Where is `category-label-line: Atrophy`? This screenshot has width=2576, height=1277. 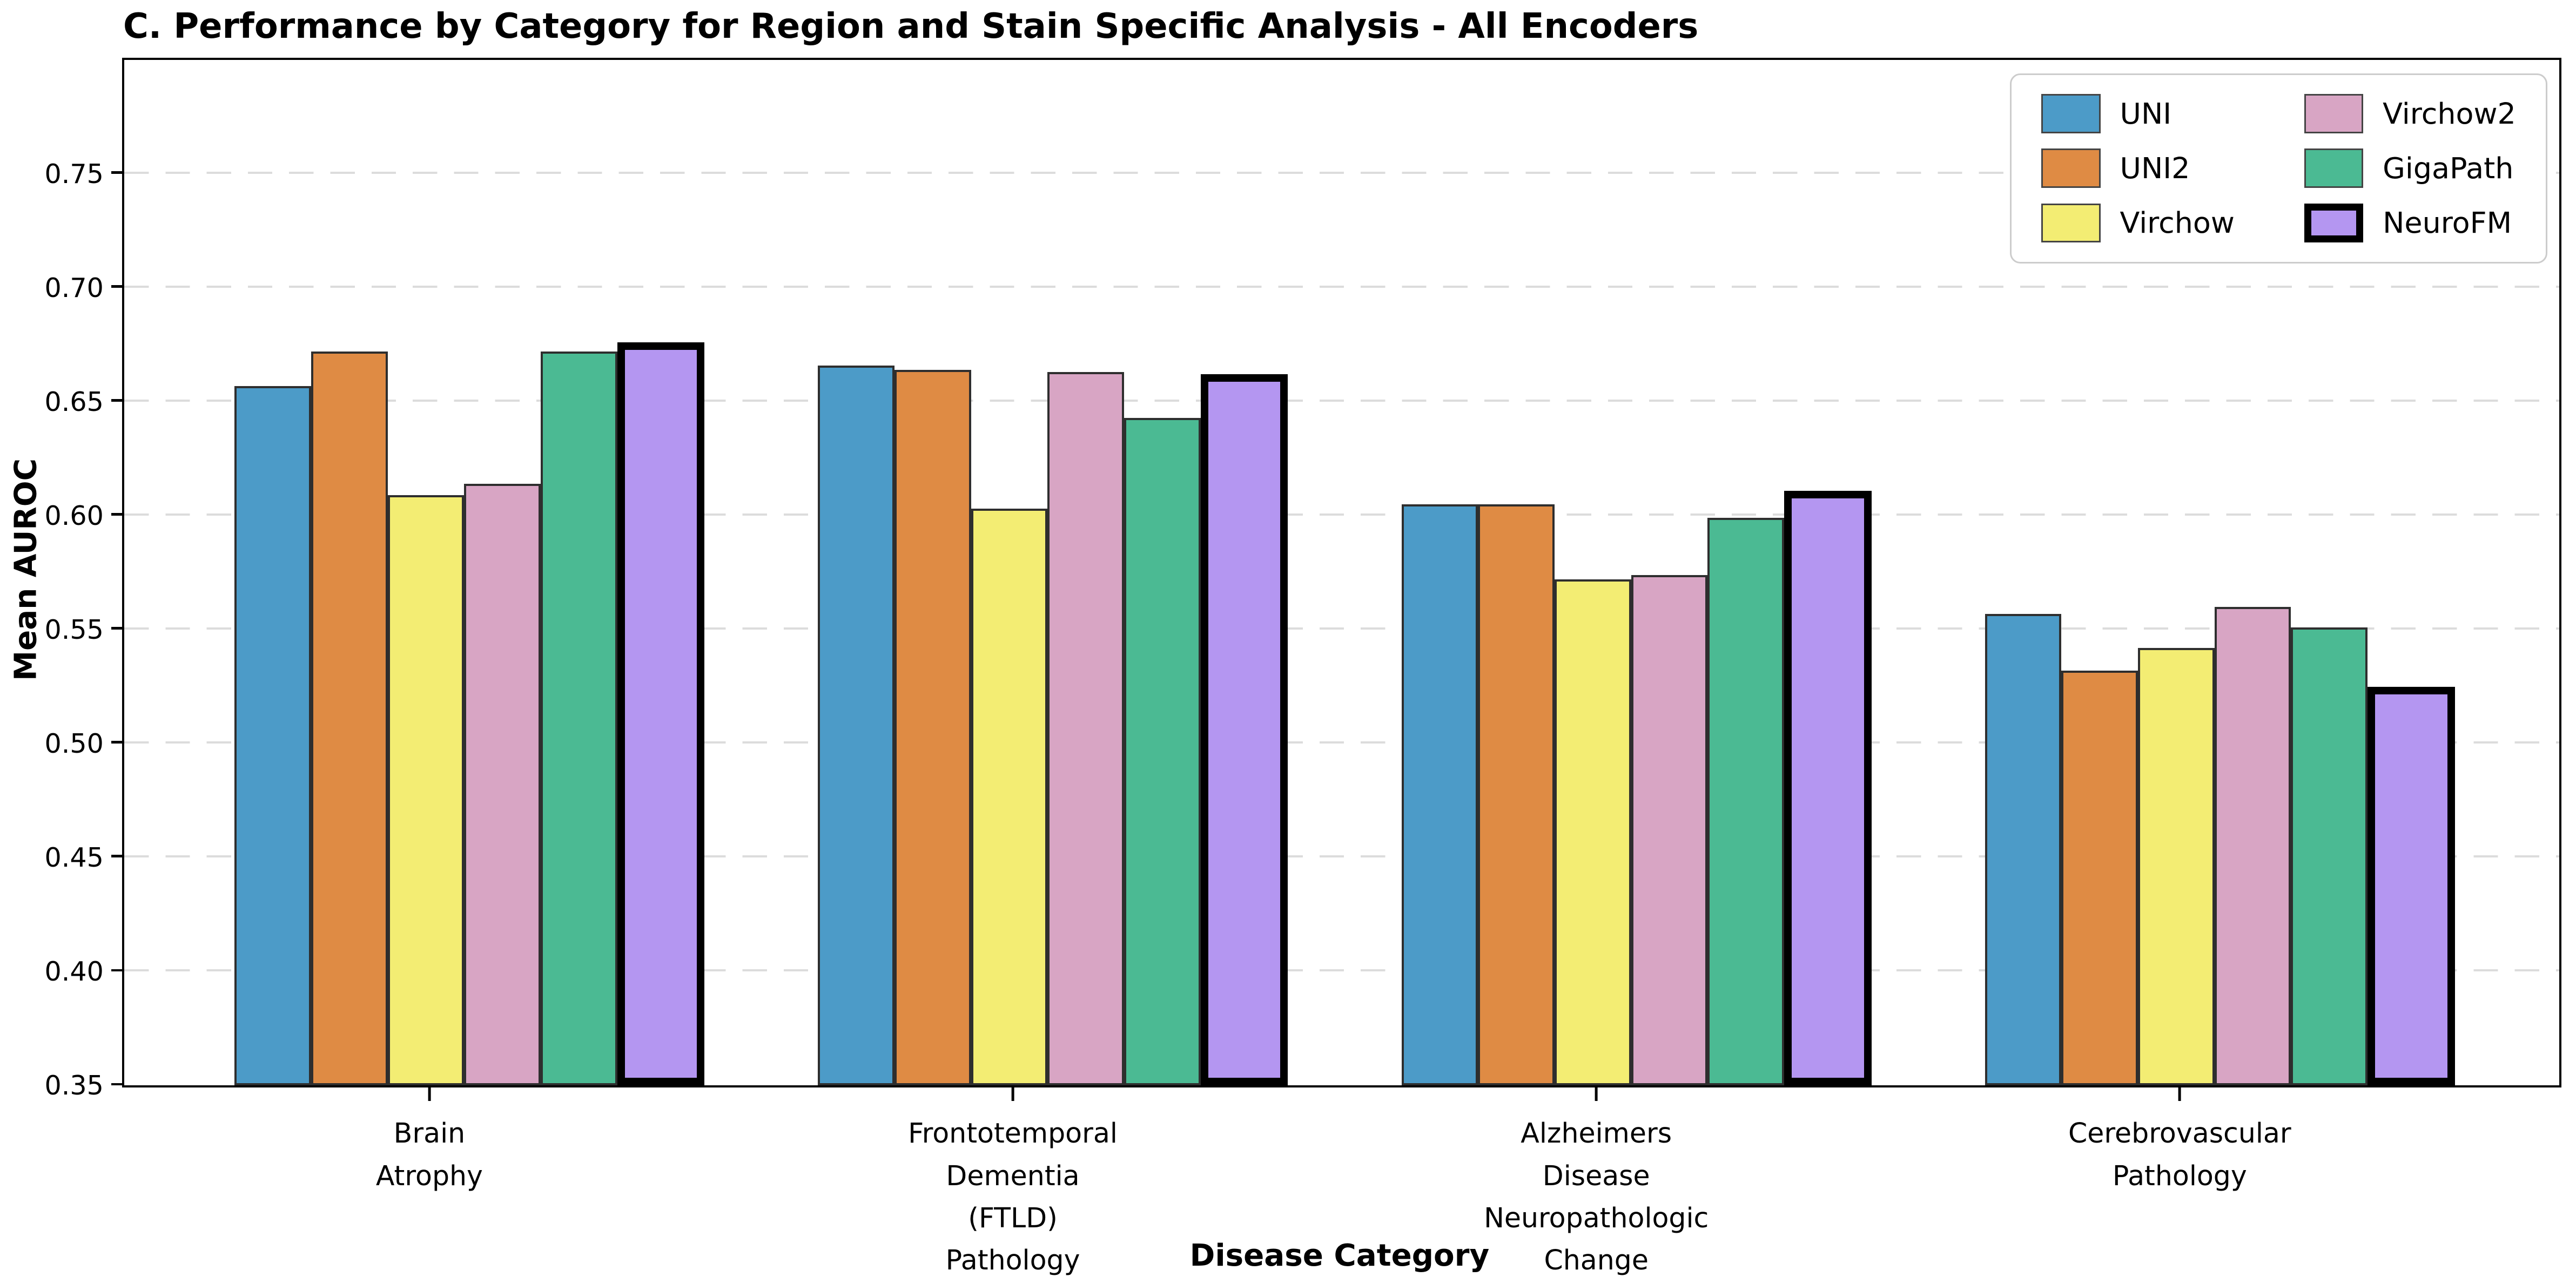 category-label-line: Atrophy is located at coordinates (429, 1175).